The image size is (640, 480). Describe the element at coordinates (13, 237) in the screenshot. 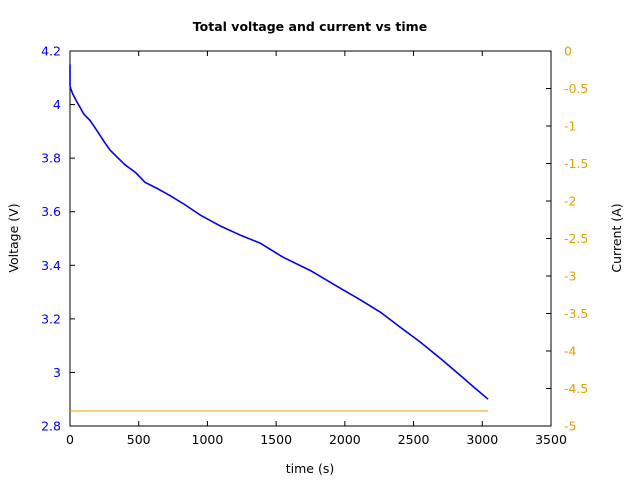

I see `y-axis-label: Voltage (V)` at that location.